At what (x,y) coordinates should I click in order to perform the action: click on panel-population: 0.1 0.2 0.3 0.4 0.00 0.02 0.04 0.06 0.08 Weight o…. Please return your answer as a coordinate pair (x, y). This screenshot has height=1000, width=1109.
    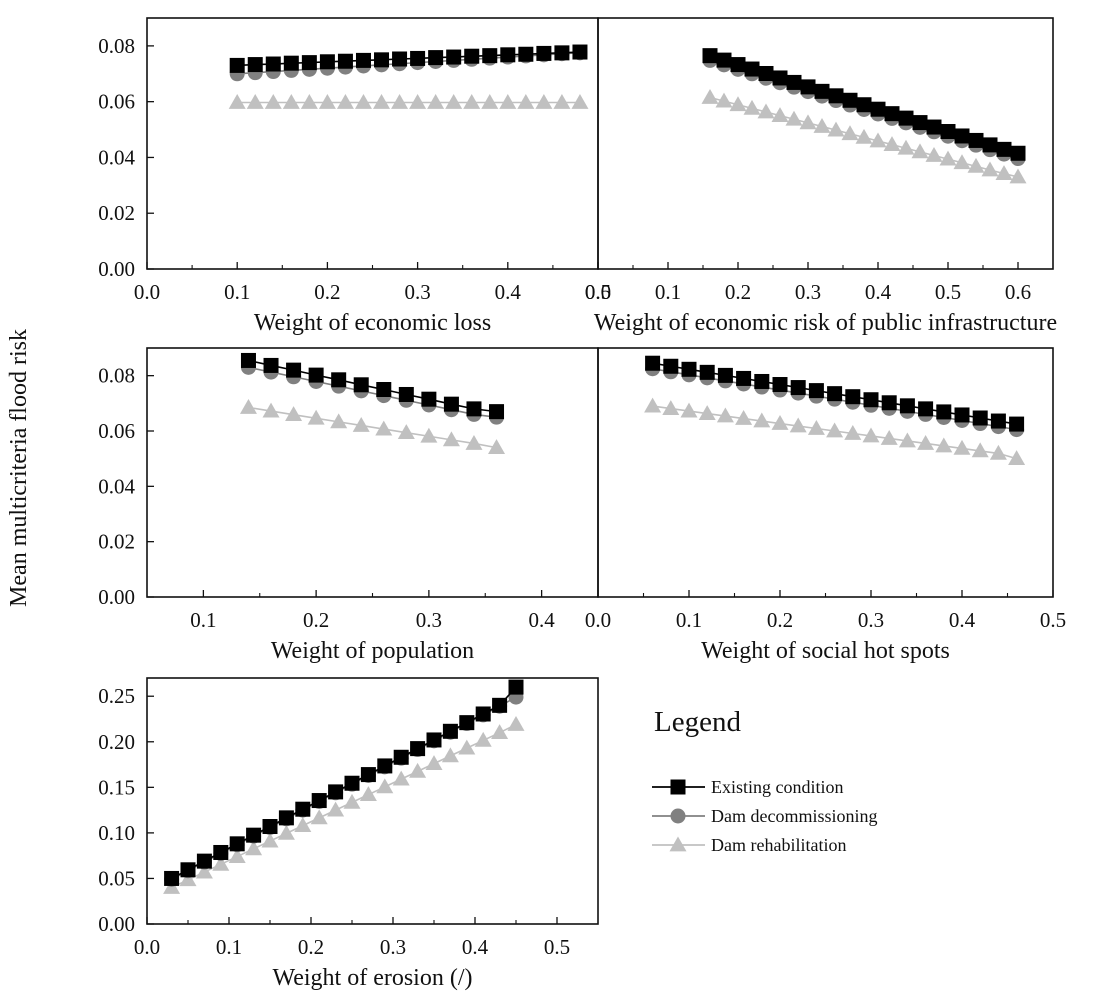
    Looking at the image, I should click on (348, 505).